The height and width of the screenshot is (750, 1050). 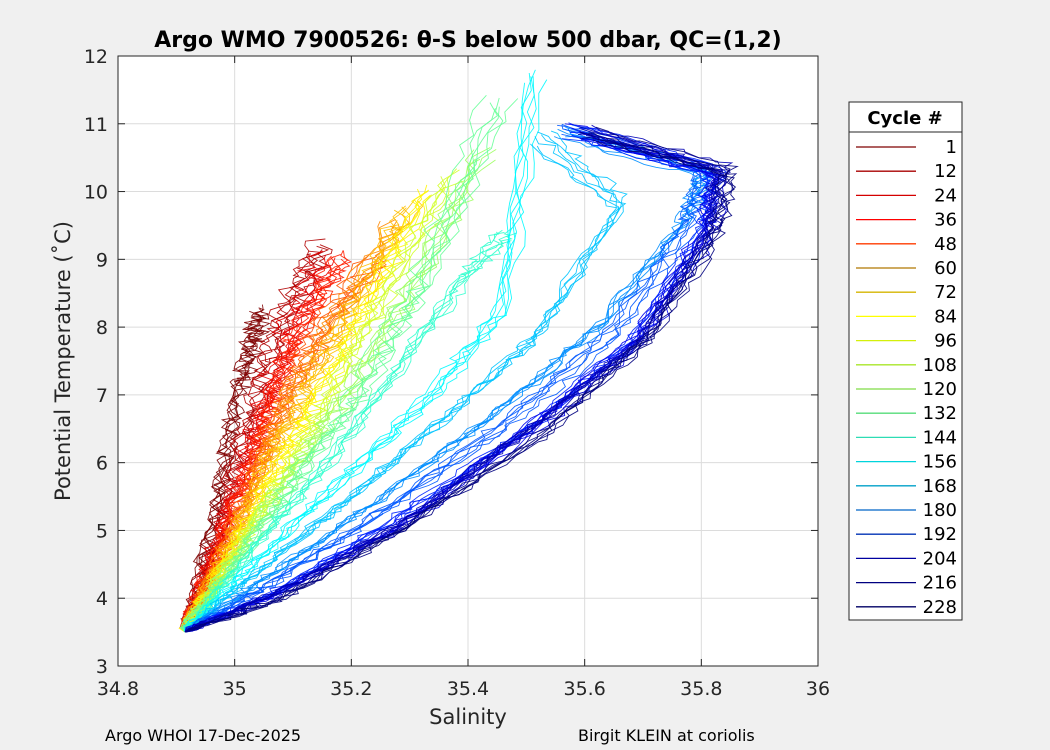 What do you see at coordinates (351, 689) in the screenshot?
I see `x-tick-label: 35.2` at bounding box center [351, 689].